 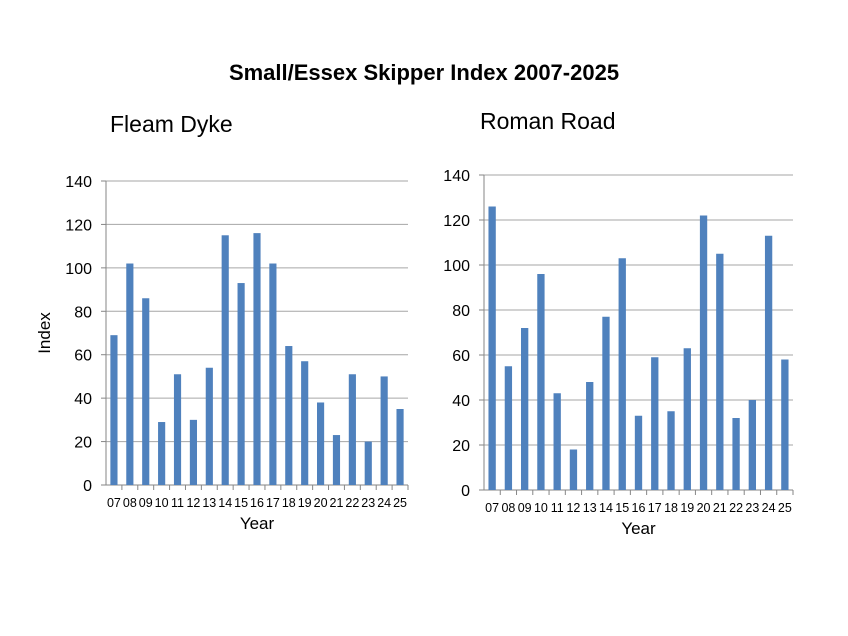 What do you see at coordinates (461, 311) in the screenshot?
I see `y-tick-label: 80` at bounding box center [461, 311].